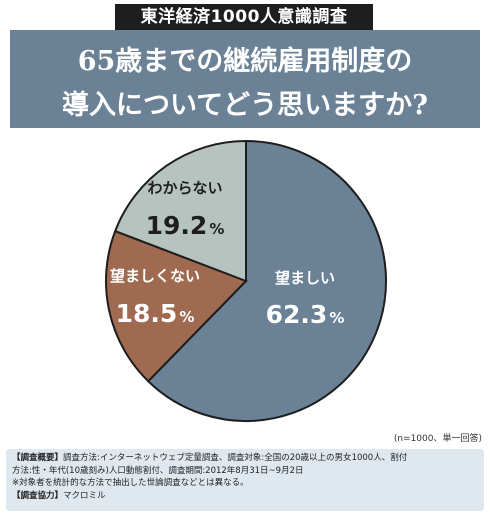 The height and width of the screenshot is (517, 490). What do you see at coordinates (437, 439) in the screenshot?
I see `sample-note: (n=1000、単一回答)` at bounding box center [437, 439].